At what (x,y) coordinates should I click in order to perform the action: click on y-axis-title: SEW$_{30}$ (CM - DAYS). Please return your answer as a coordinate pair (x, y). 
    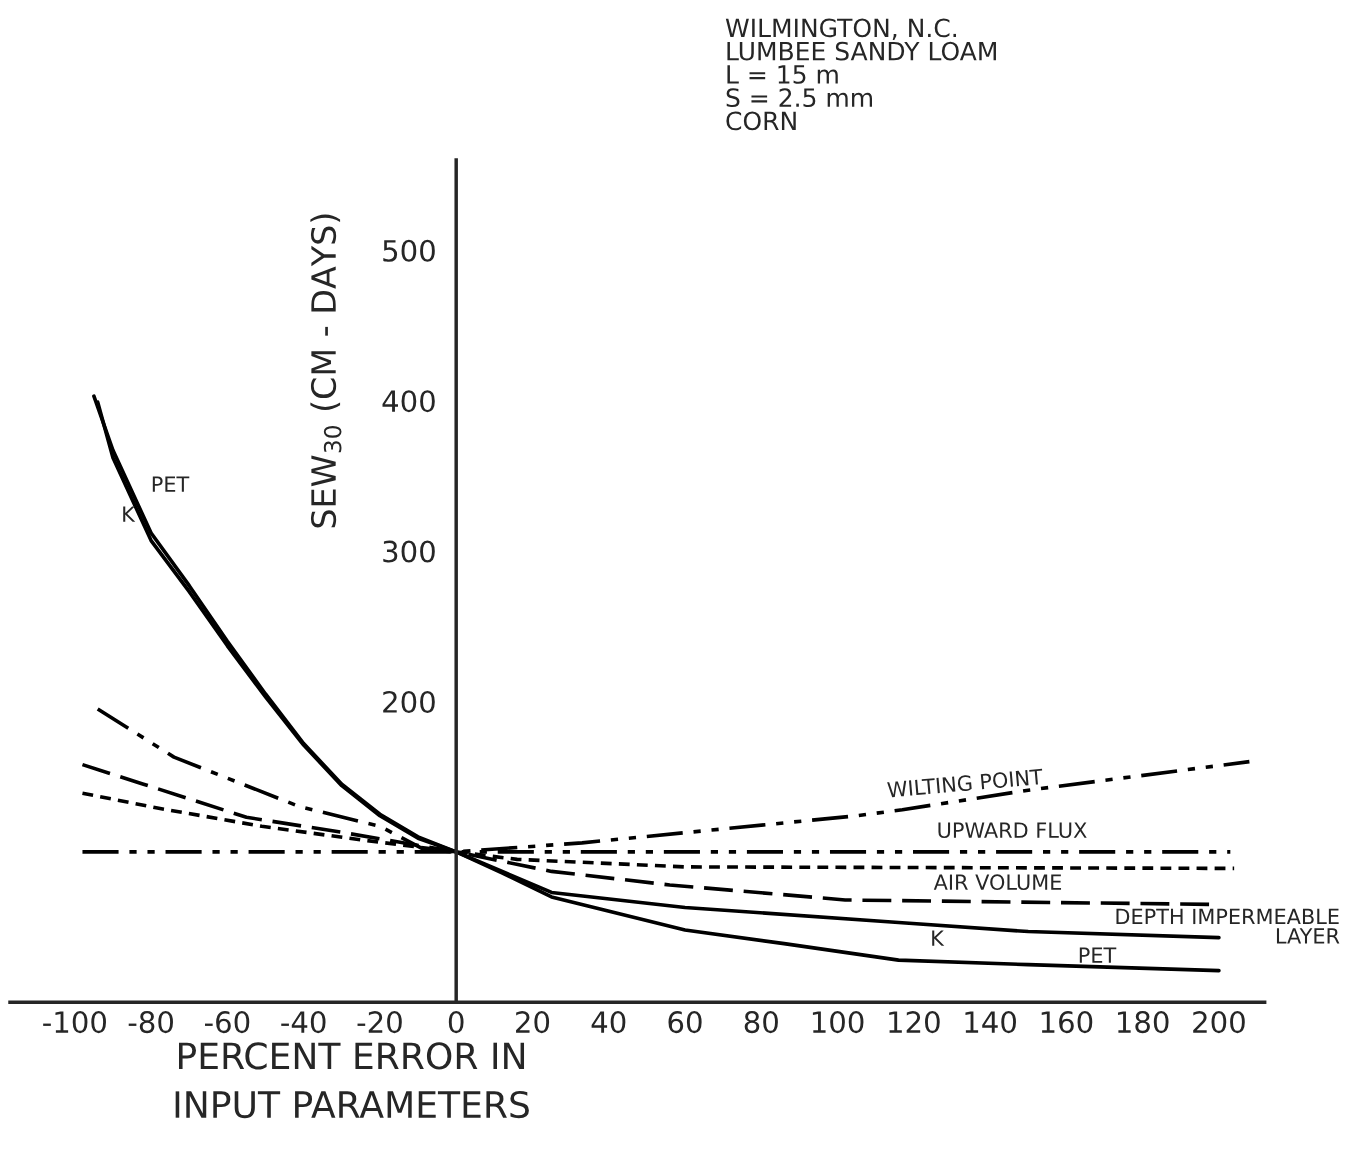
    Looking at the image, I should click on (326, 371).